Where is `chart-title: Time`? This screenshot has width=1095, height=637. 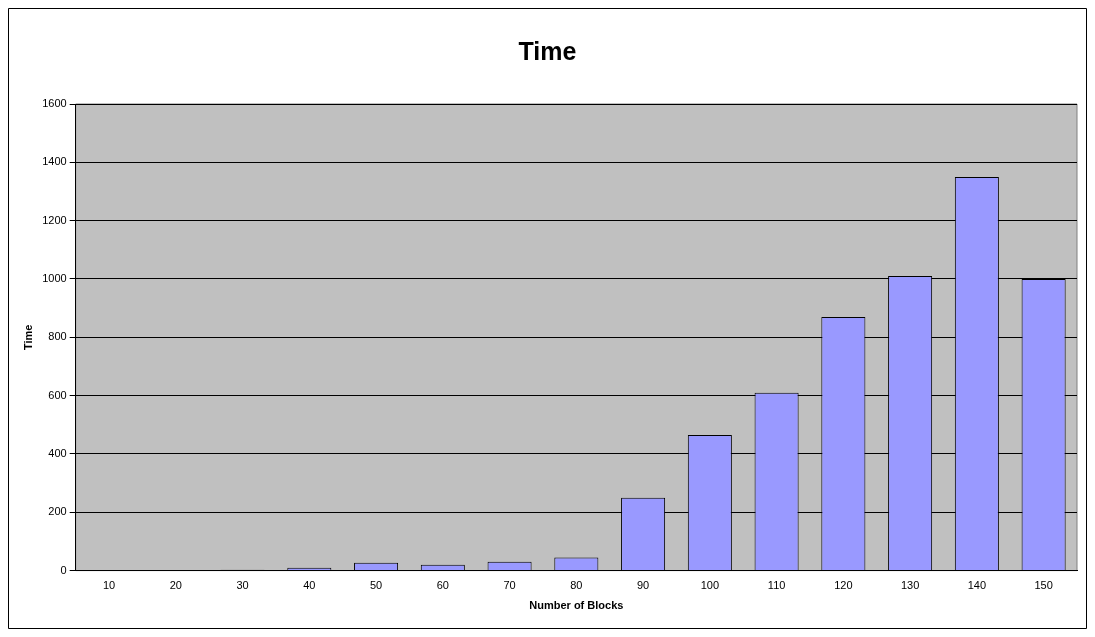 chart-title: Time is located at coordinates (547, 50).